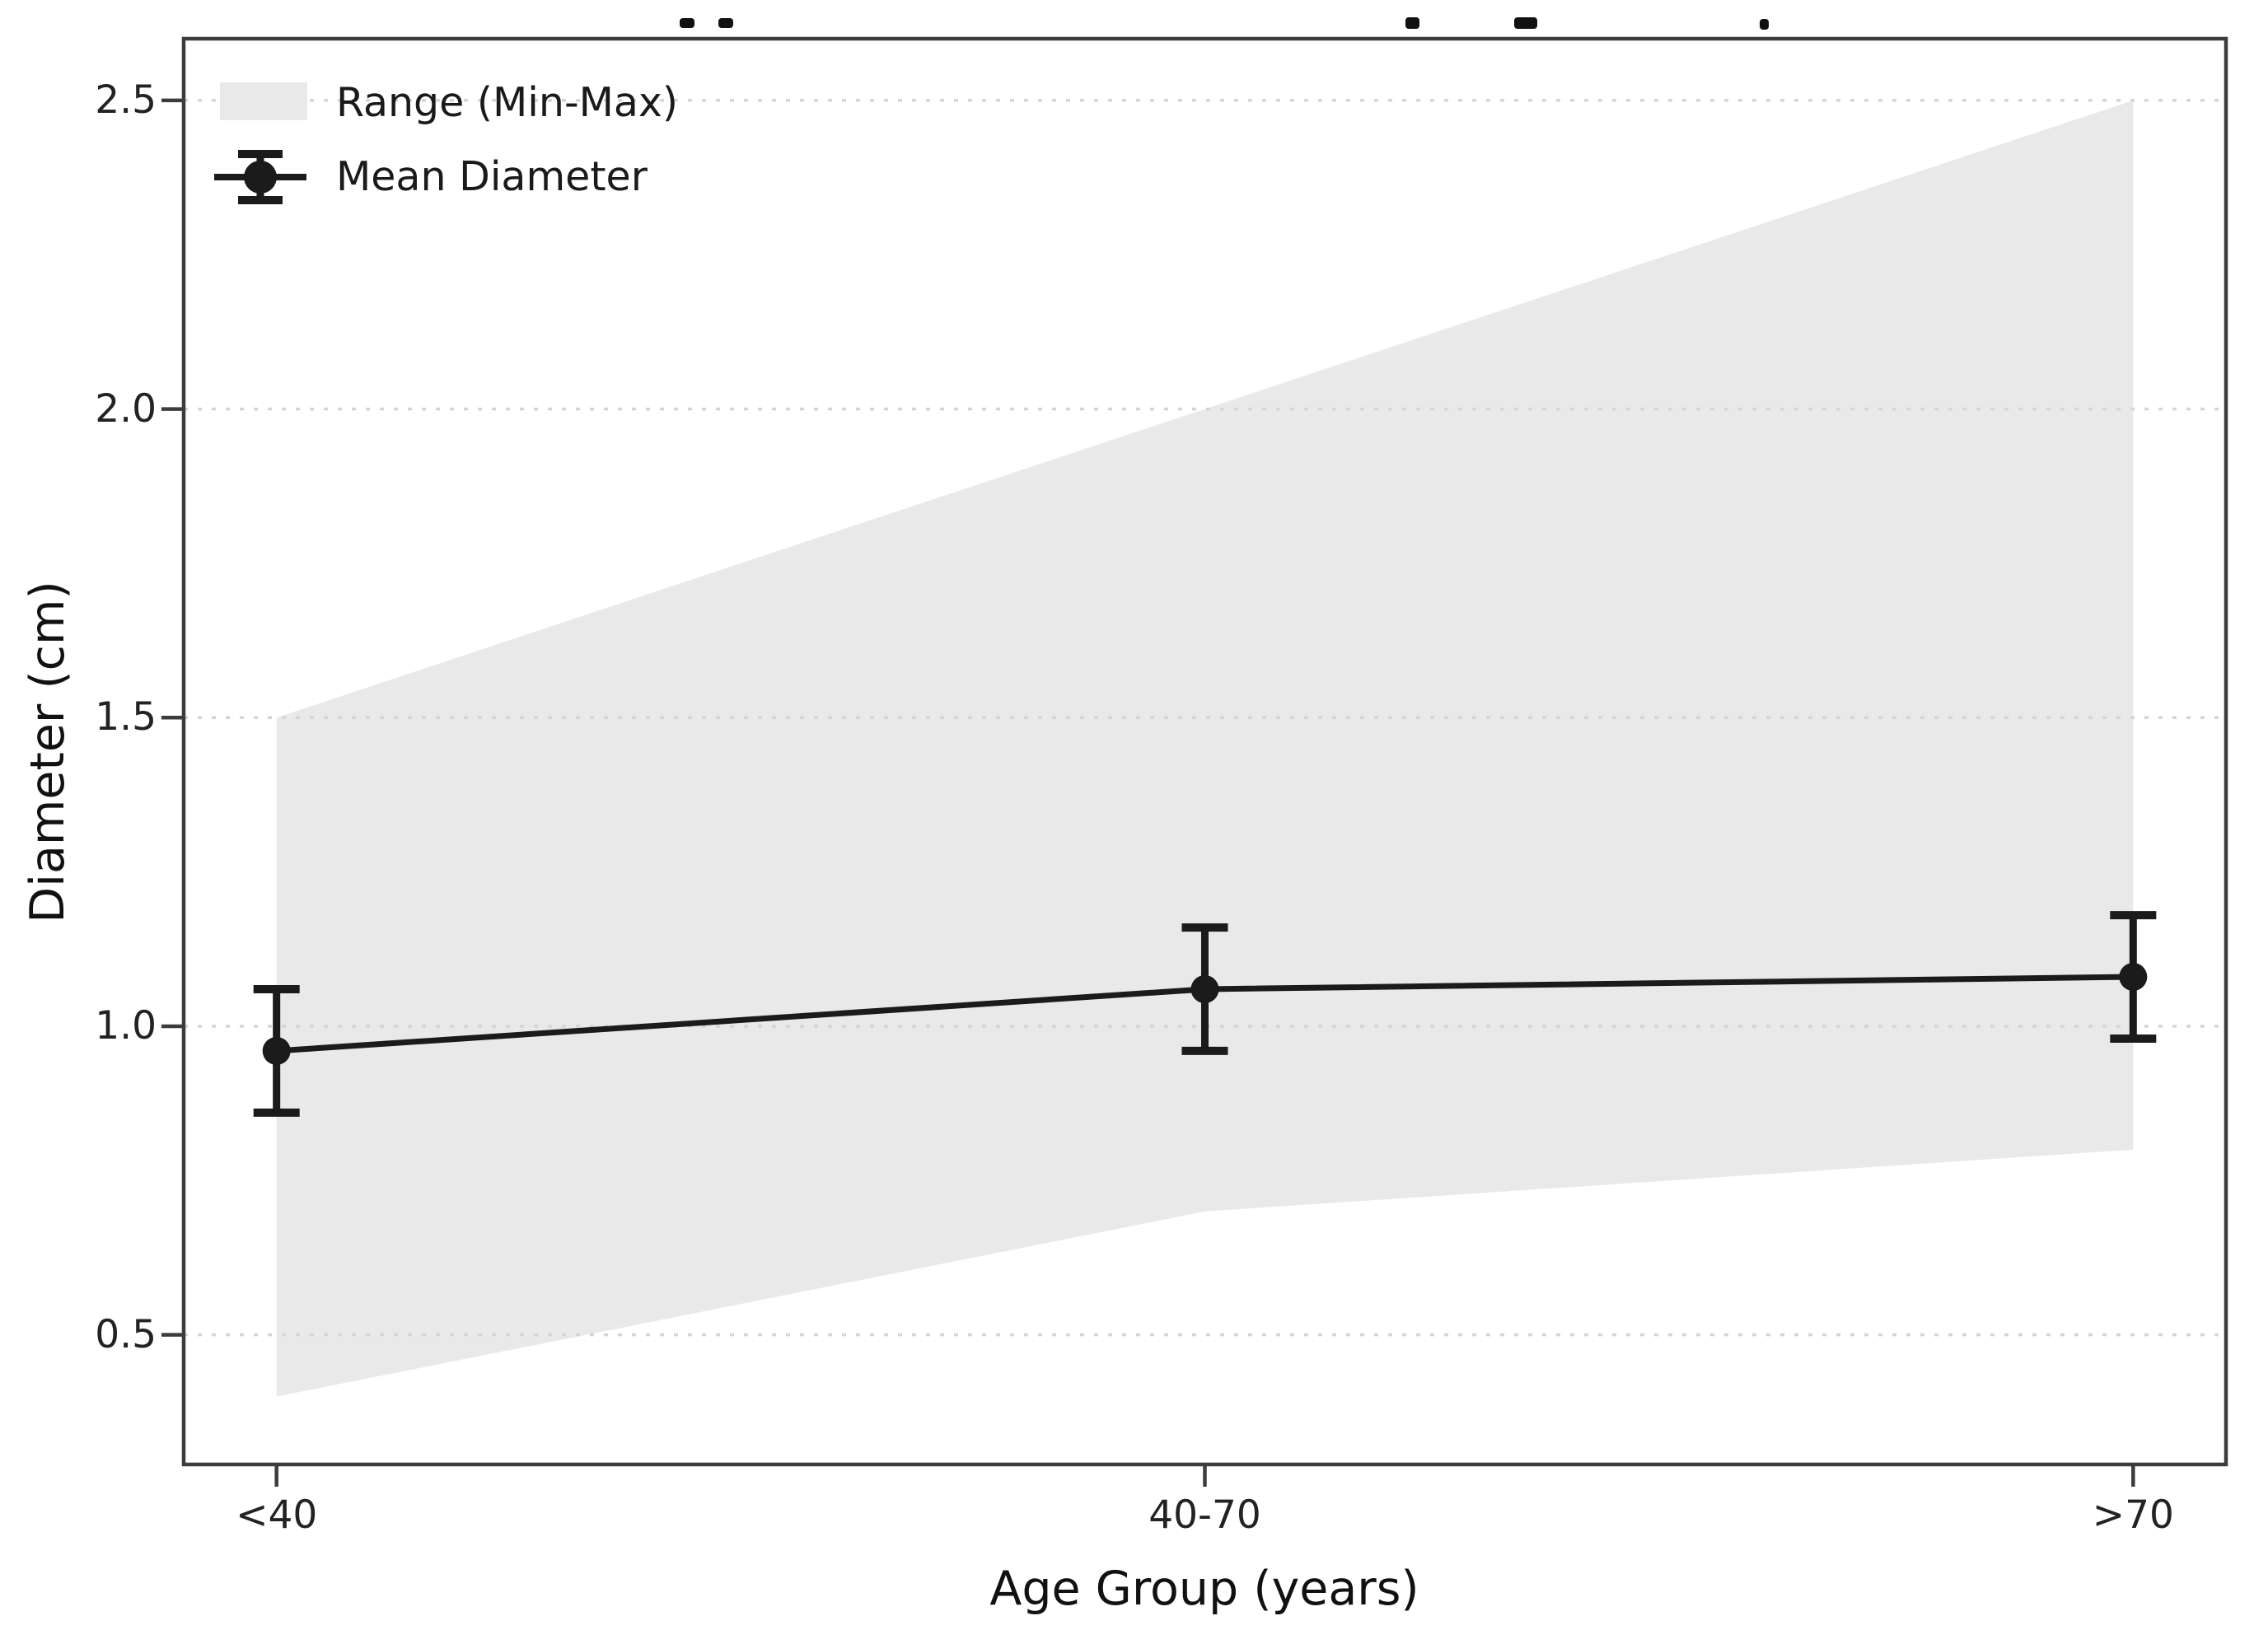  I want to click on y-tick-label: 2.0, so click(126, 409).